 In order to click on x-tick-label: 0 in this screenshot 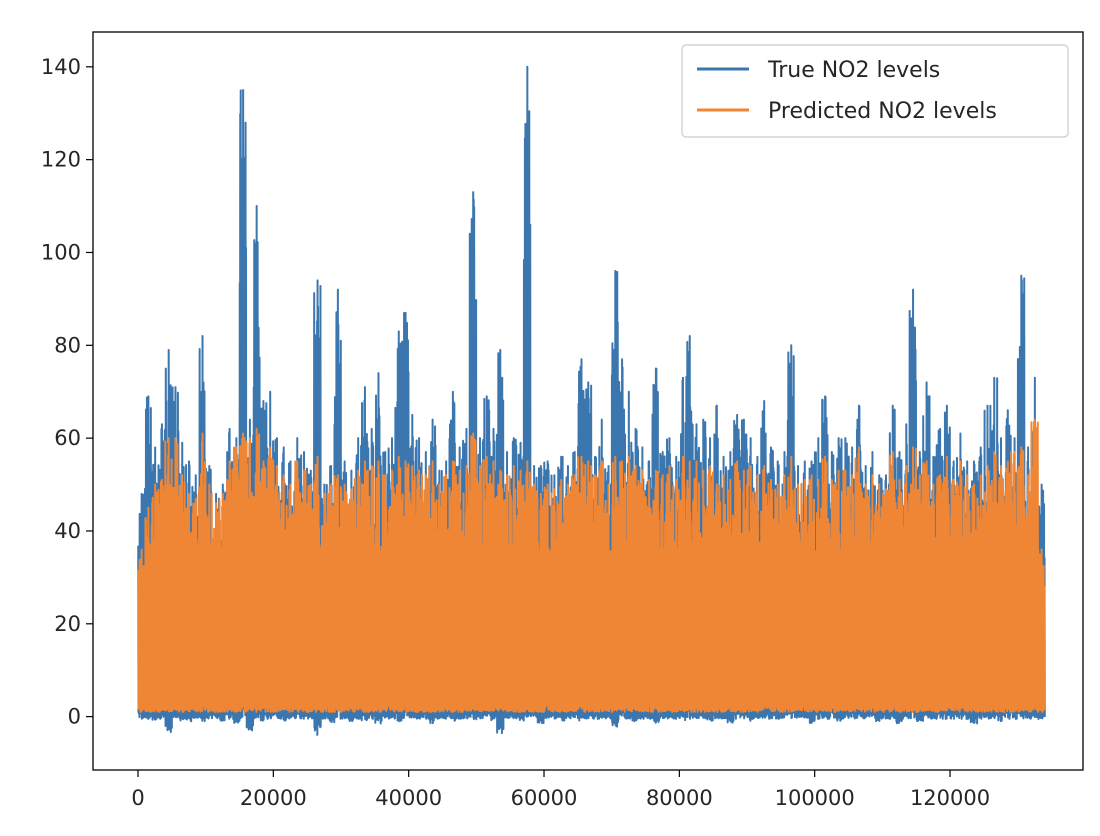, I will do `click(137, 798)`.